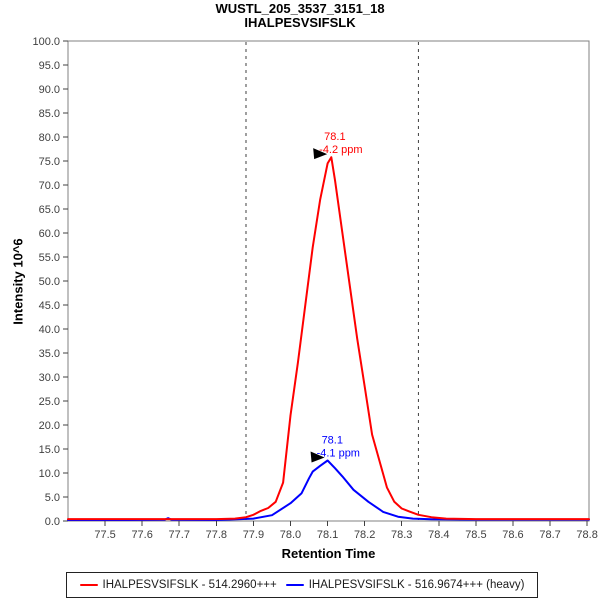  What do you see at coordinates (49, 258) in the screenshot?
I see `svg-text: 55.0` at bounding box center [49, 258].